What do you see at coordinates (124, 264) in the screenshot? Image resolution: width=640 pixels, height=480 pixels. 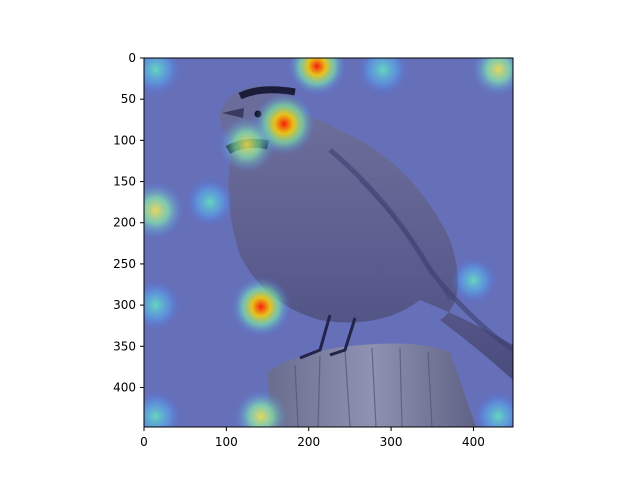 I see `y-tick-label: 250` at bounding box center [124, 264].